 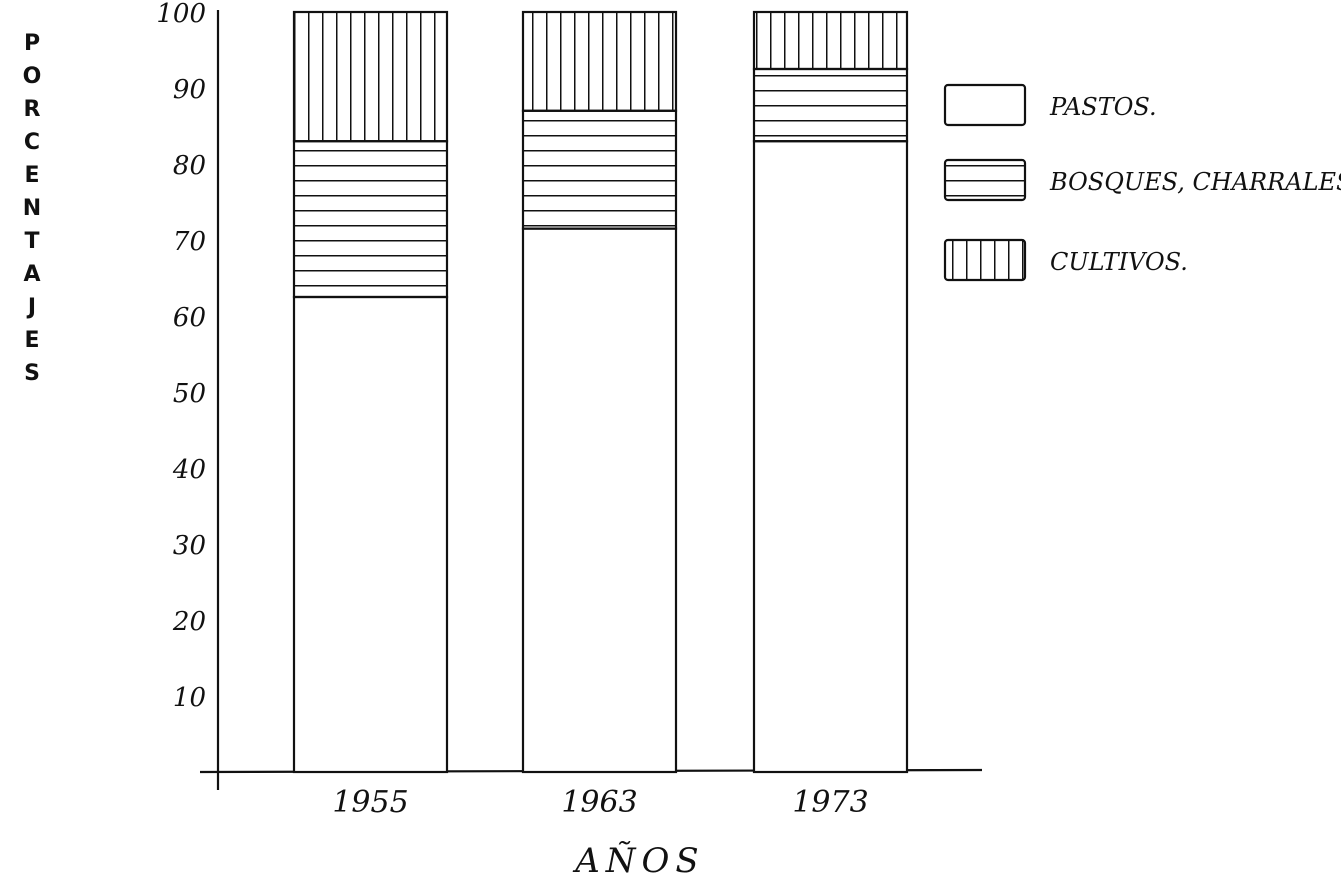 I want to click on y-axis-label-letter: T, so click(x=31, y=241).